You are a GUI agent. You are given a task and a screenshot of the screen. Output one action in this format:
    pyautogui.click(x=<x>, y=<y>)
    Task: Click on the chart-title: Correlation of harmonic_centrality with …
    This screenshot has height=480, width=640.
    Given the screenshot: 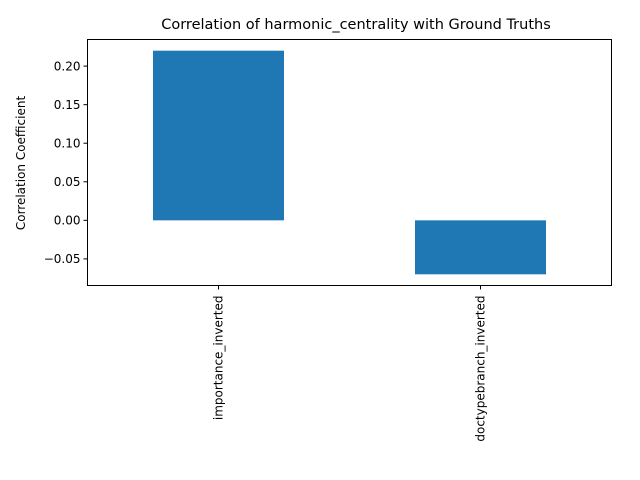 What is the action you would take?
    pyautogui.click(x=356, y=25)
    